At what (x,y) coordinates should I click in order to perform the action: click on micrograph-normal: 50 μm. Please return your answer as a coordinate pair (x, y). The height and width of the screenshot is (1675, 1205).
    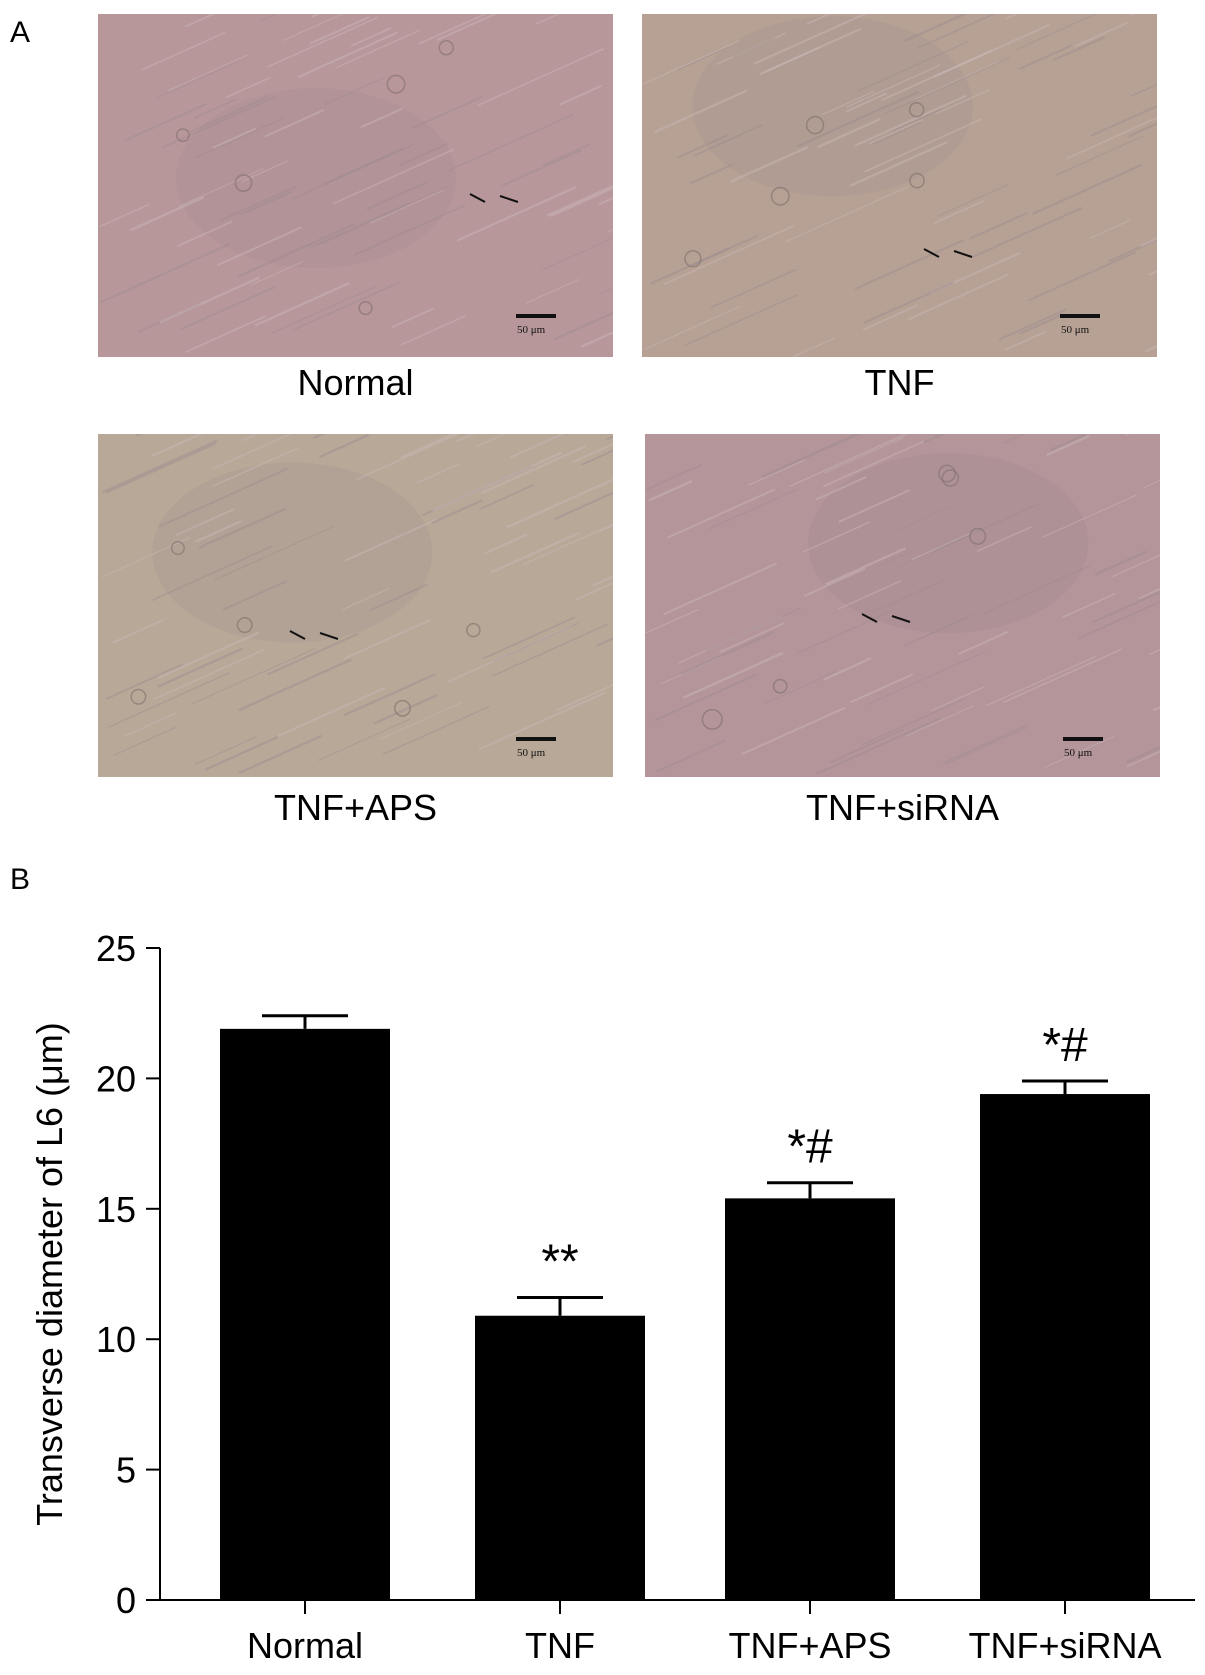
    Looking at the image, I should click on (355, 185).